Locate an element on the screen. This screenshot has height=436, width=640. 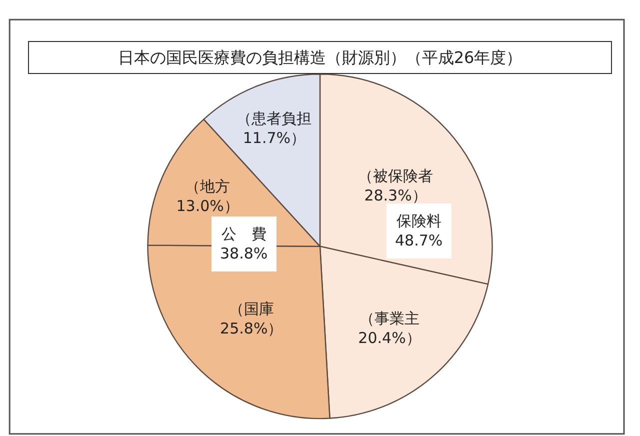
slice-label: （国庫 is located at coordinates (251, 309).